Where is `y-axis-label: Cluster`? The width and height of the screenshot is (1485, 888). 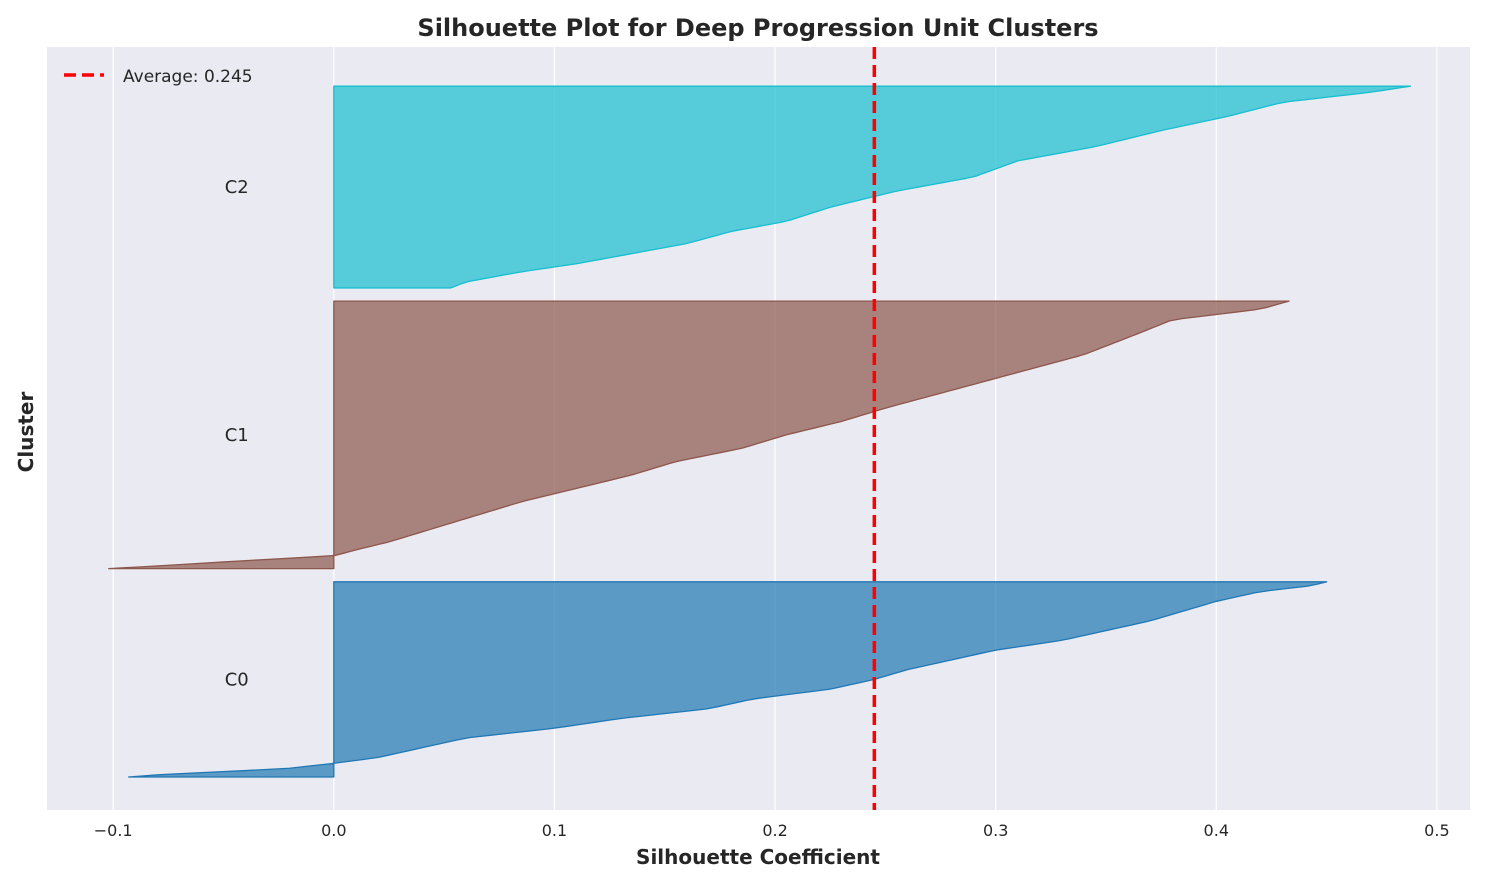
y-axis-label: Cluster is located at coordinates (26, 432).